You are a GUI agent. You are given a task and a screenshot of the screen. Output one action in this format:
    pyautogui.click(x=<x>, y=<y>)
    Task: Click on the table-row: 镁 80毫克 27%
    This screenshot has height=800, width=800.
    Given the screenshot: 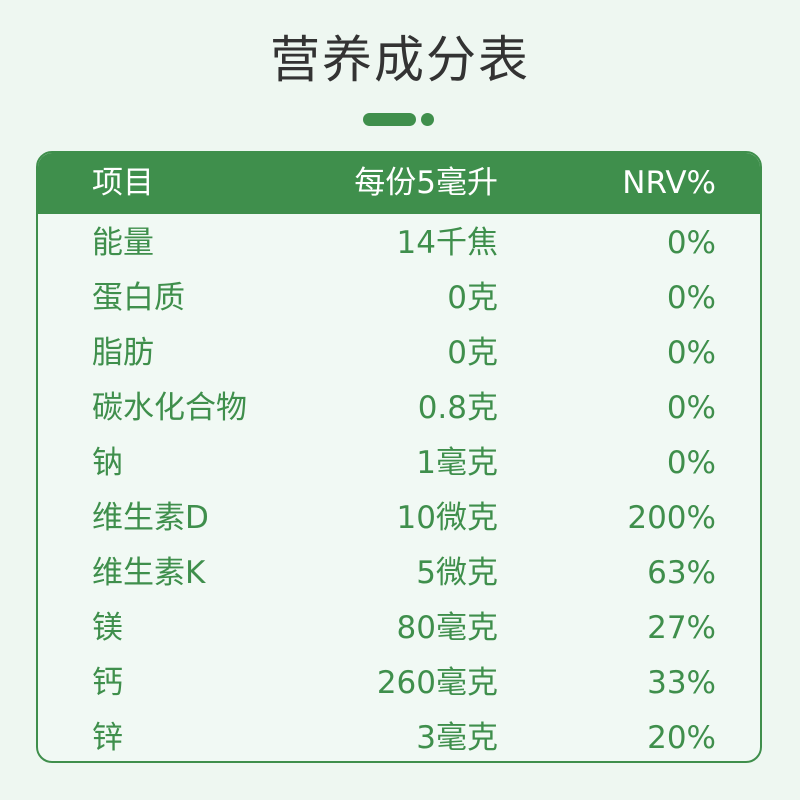 What is the action you would take?
    pyautogui.click(x=399, y=628)
    